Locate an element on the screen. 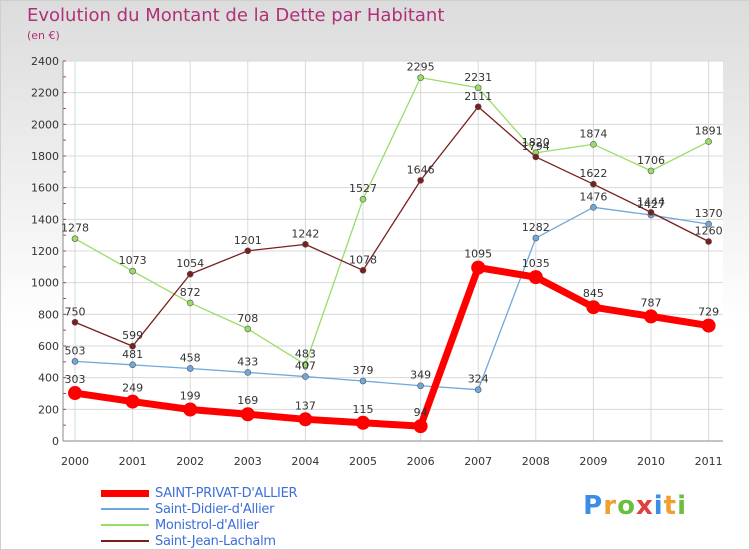  y-tick-label: 1600 is located at coordinates (45, 188).